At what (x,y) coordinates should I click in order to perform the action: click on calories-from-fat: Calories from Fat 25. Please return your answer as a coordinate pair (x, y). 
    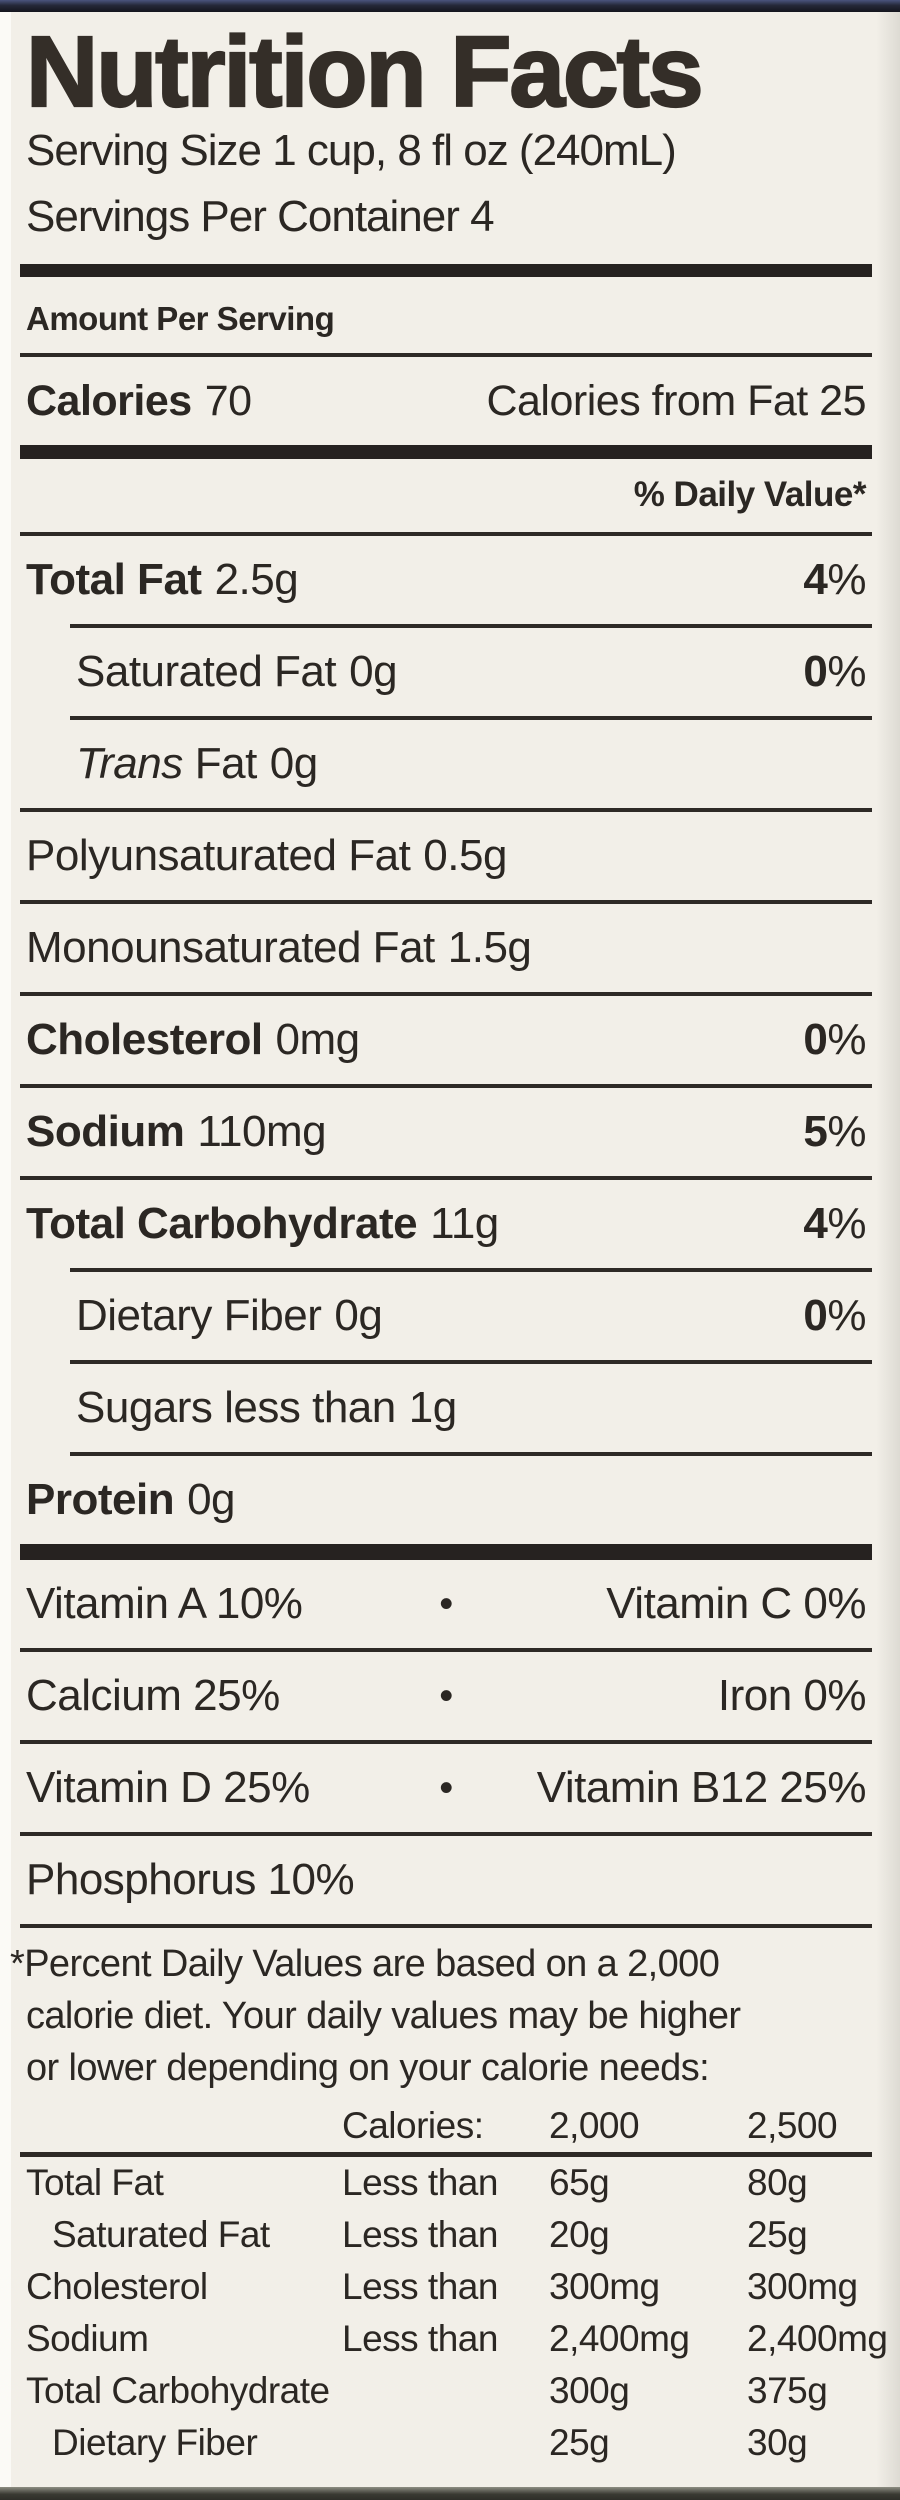
    Looking at the image, I should click on (676, 400).